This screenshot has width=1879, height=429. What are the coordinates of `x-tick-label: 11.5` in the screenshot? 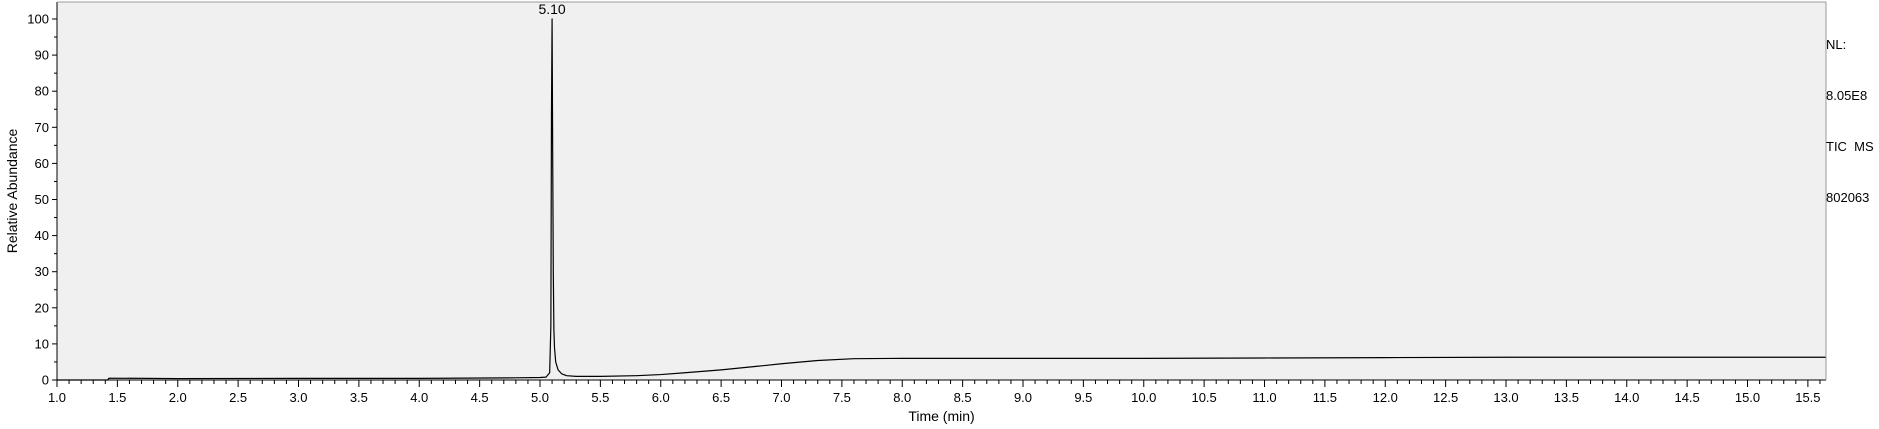 It's located at (1325, 397).